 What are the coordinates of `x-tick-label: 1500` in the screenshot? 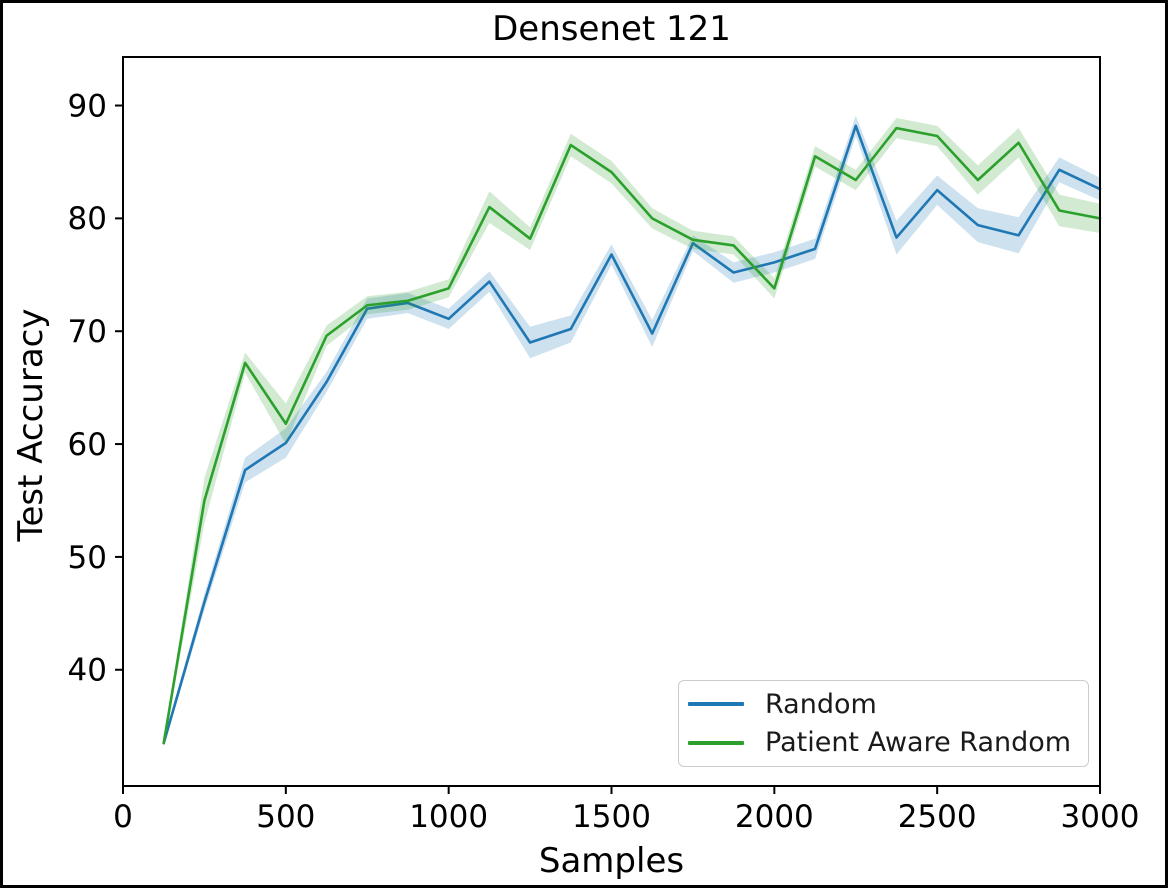 It's located at (611, 817).